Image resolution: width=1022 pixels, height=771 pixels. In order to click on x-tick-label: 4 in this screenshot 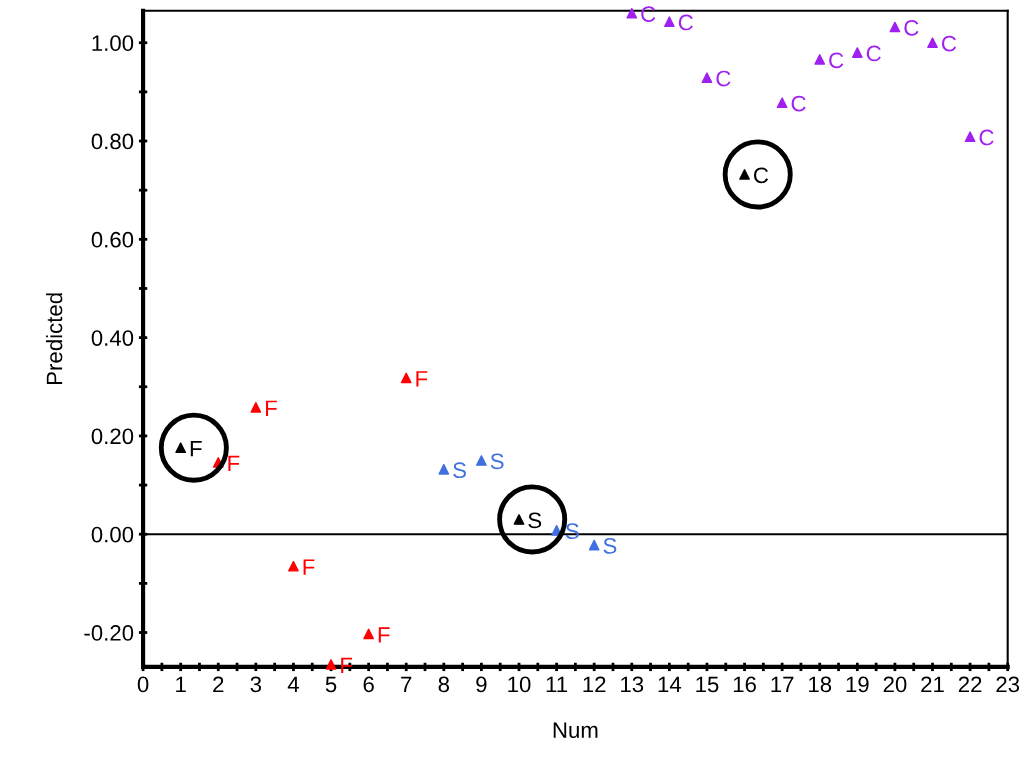, I will do `click(293, 684)`.